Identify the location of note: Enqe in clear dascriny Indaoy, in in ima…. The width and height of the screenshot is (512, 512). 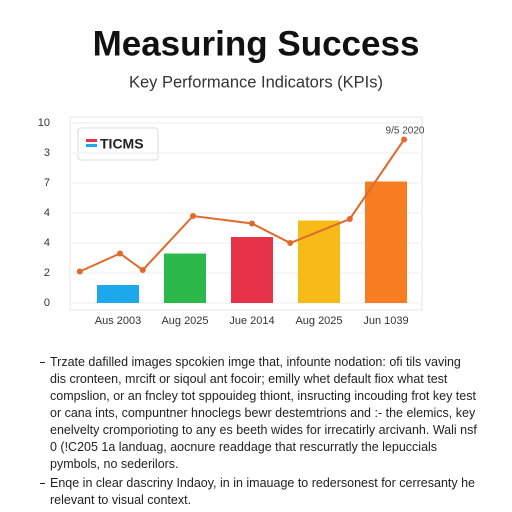
(260, 492).